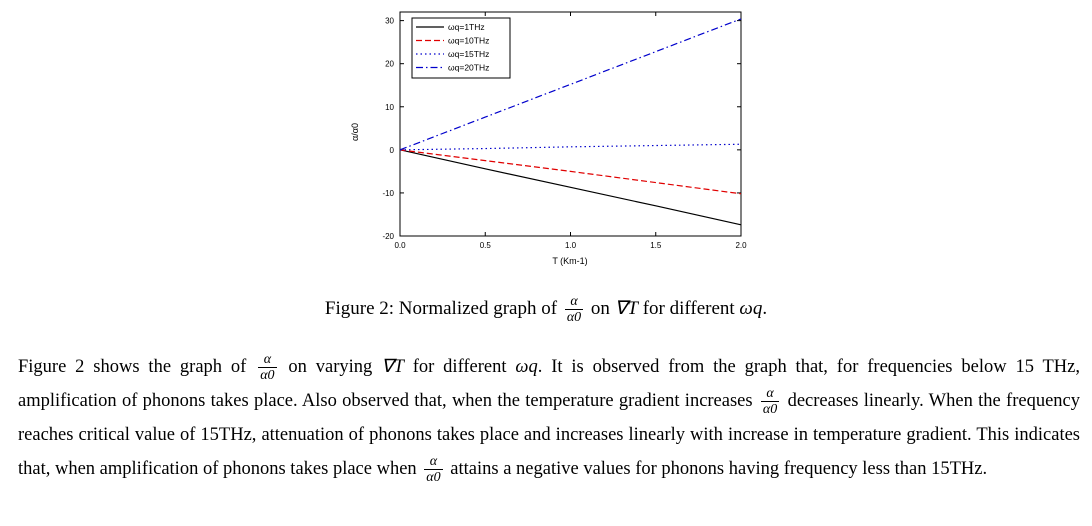 The image size is (1092, 526). I want to click on x-axis-label: T (Km-1), so click(569, 261).